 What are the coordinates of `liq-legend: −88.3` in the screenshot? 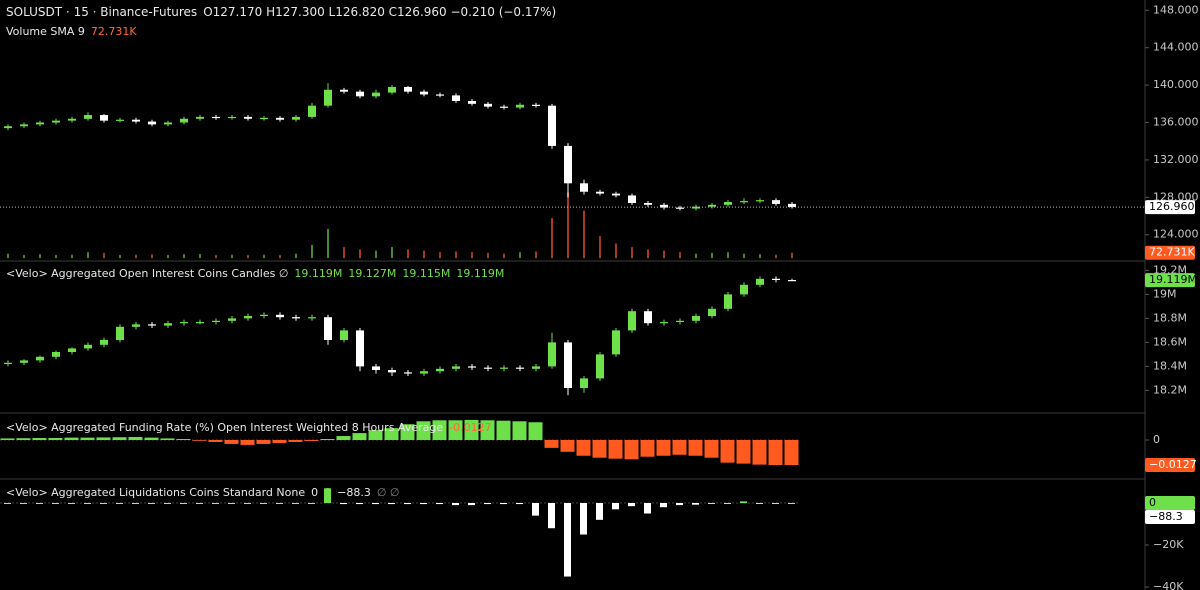 It's located at (354, 492).